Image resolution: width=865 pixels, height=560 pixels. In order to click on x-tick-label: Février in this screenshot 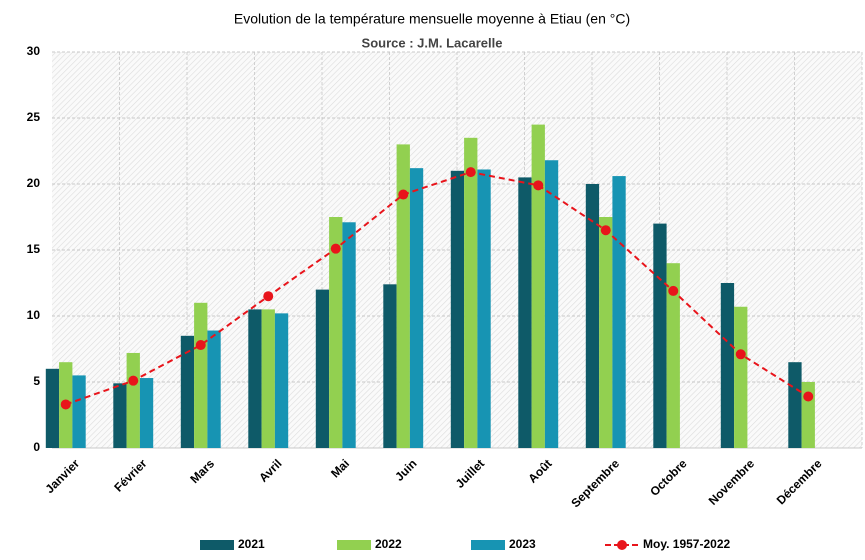, I will do `click(130, 475)`.